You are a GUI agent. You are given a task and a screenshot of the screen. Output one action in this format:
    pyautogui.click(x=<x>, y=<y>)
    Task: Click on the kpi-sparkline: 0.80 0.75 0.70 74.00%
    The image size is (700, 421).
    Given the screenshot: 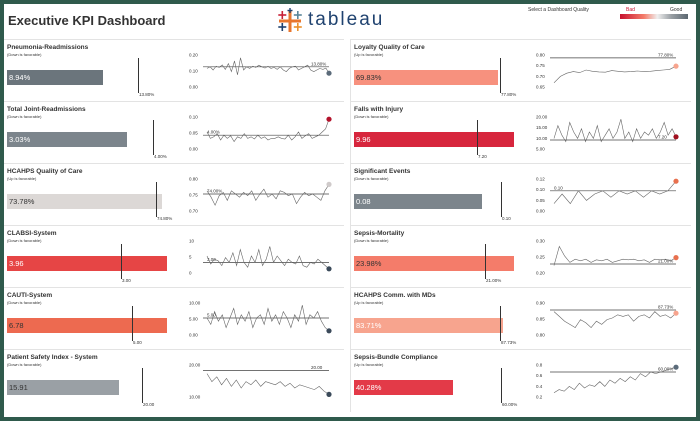 What is the action you would take?
    pyautogui.click(x=266, y=197)
    